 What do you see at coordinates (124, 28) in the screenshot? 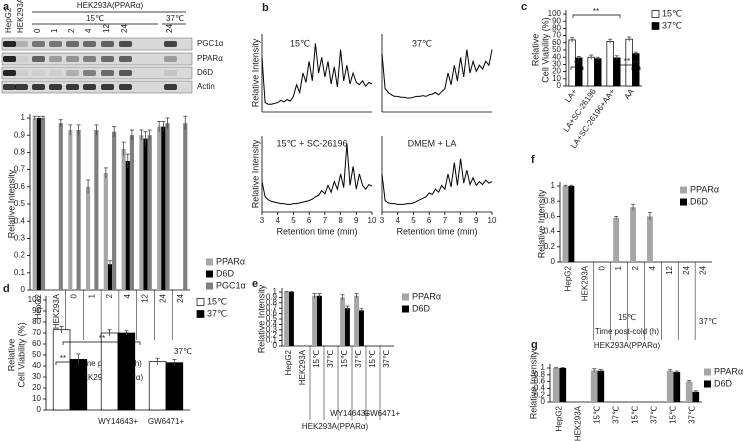
I see `lane-label: 24` at bounding box center [124, 28].